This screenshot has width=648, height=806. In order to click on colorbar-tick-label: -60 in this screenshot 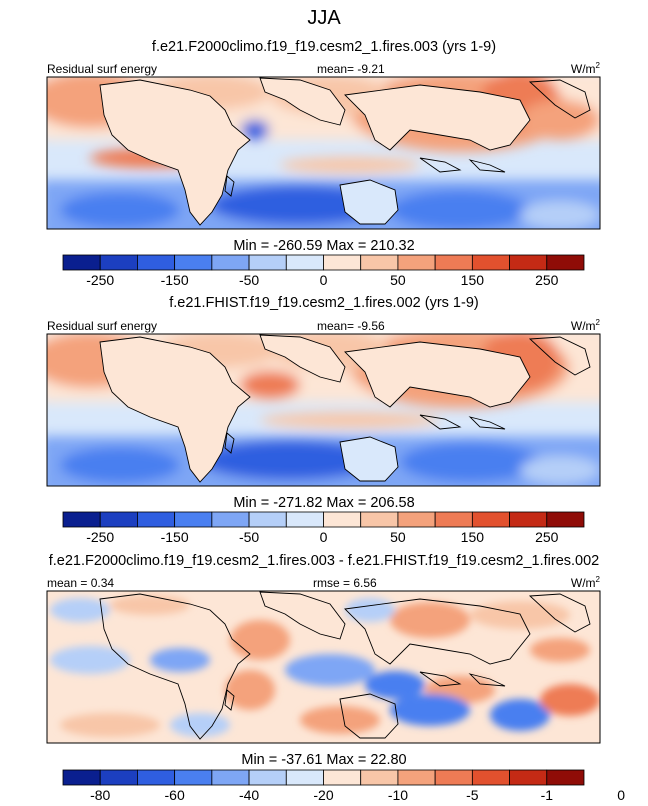, I will do `click(175, 795)`.